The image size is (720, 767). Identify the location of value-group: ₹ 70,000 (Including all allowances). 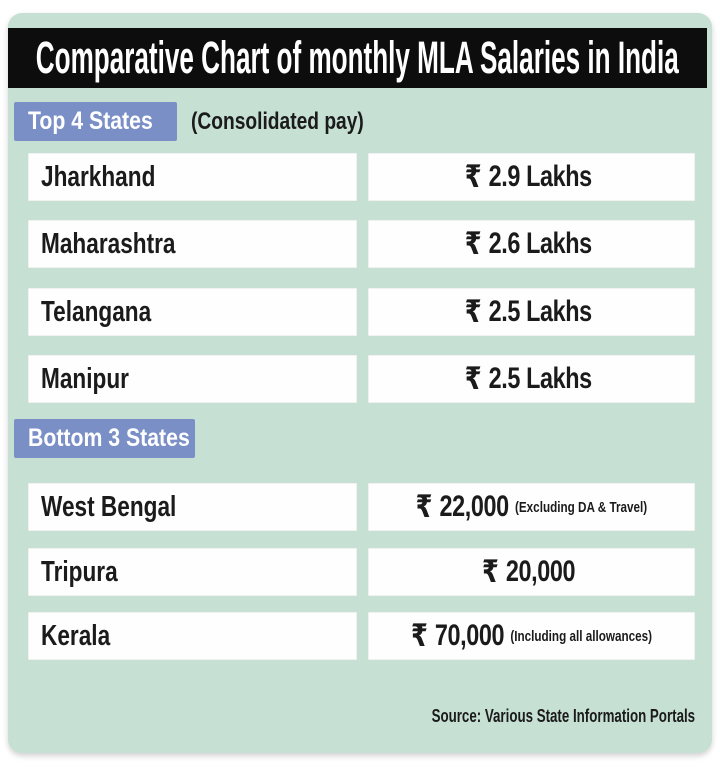
(531, 636).